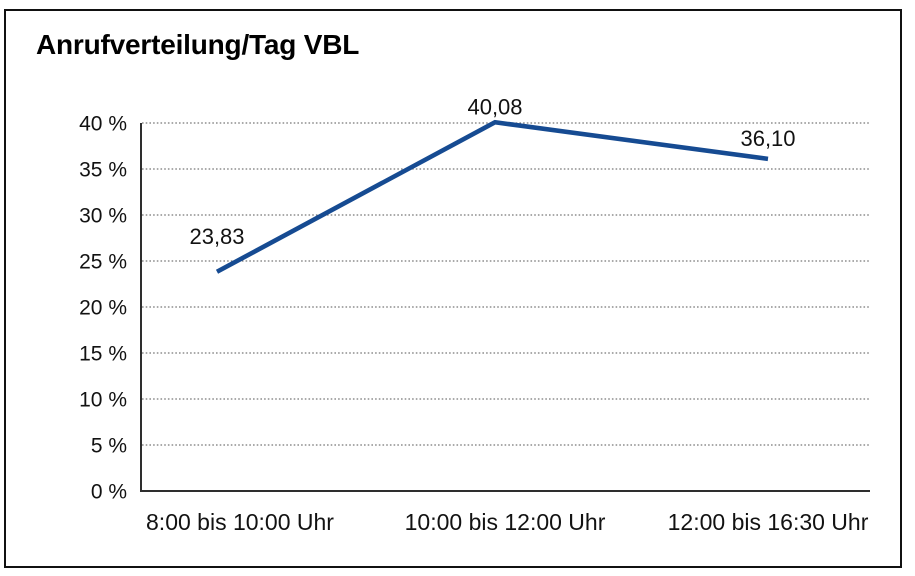 The image size is (915, 576). What do you see at coordinates (767, 138) in the screenshot?
I see `data-point-label: 36,10` at bounding box center [767, 138].